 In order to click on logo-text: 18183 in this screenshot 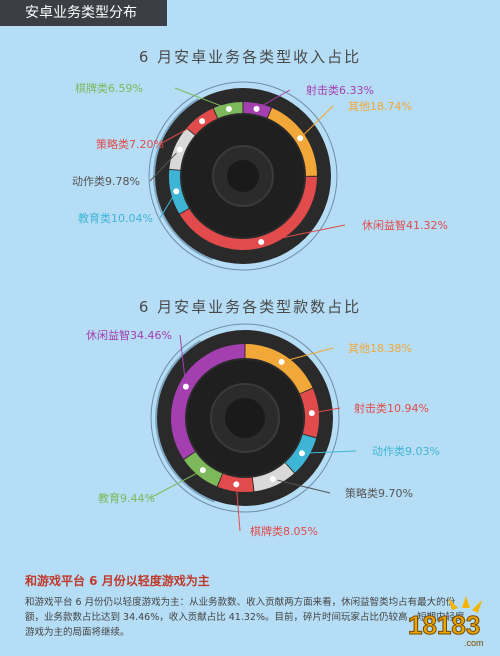, I will do `click(444, 625)`.